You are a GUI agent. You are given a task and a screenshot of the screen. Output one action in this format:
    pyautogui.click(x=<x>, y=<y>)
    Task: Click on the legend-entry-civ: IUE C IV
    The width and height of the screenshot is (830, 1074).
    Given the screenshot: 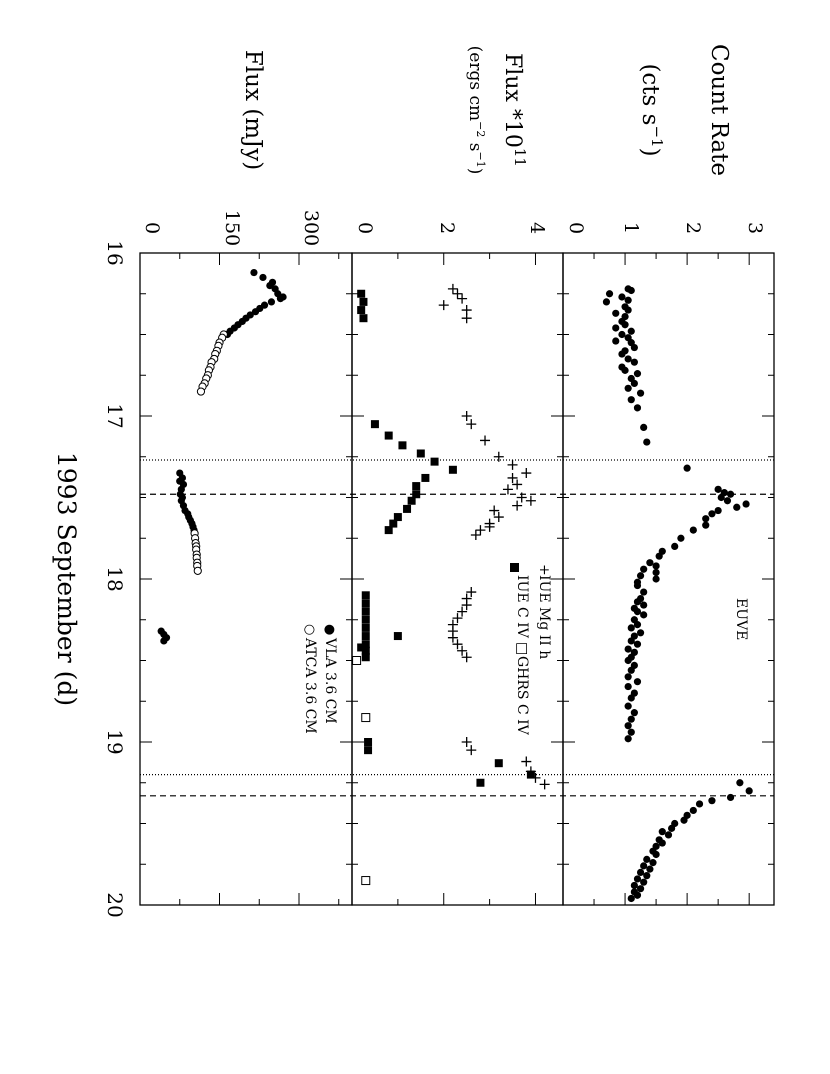 What is the action you would take?
    pyautogui.click(x=522, y=607)
    